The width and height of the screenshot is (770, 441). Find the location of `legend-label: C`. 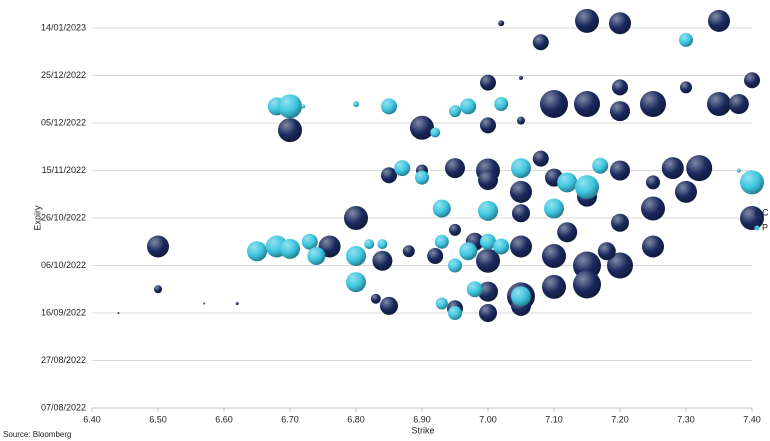

legend-label: C is located at coordinates (765, 212).